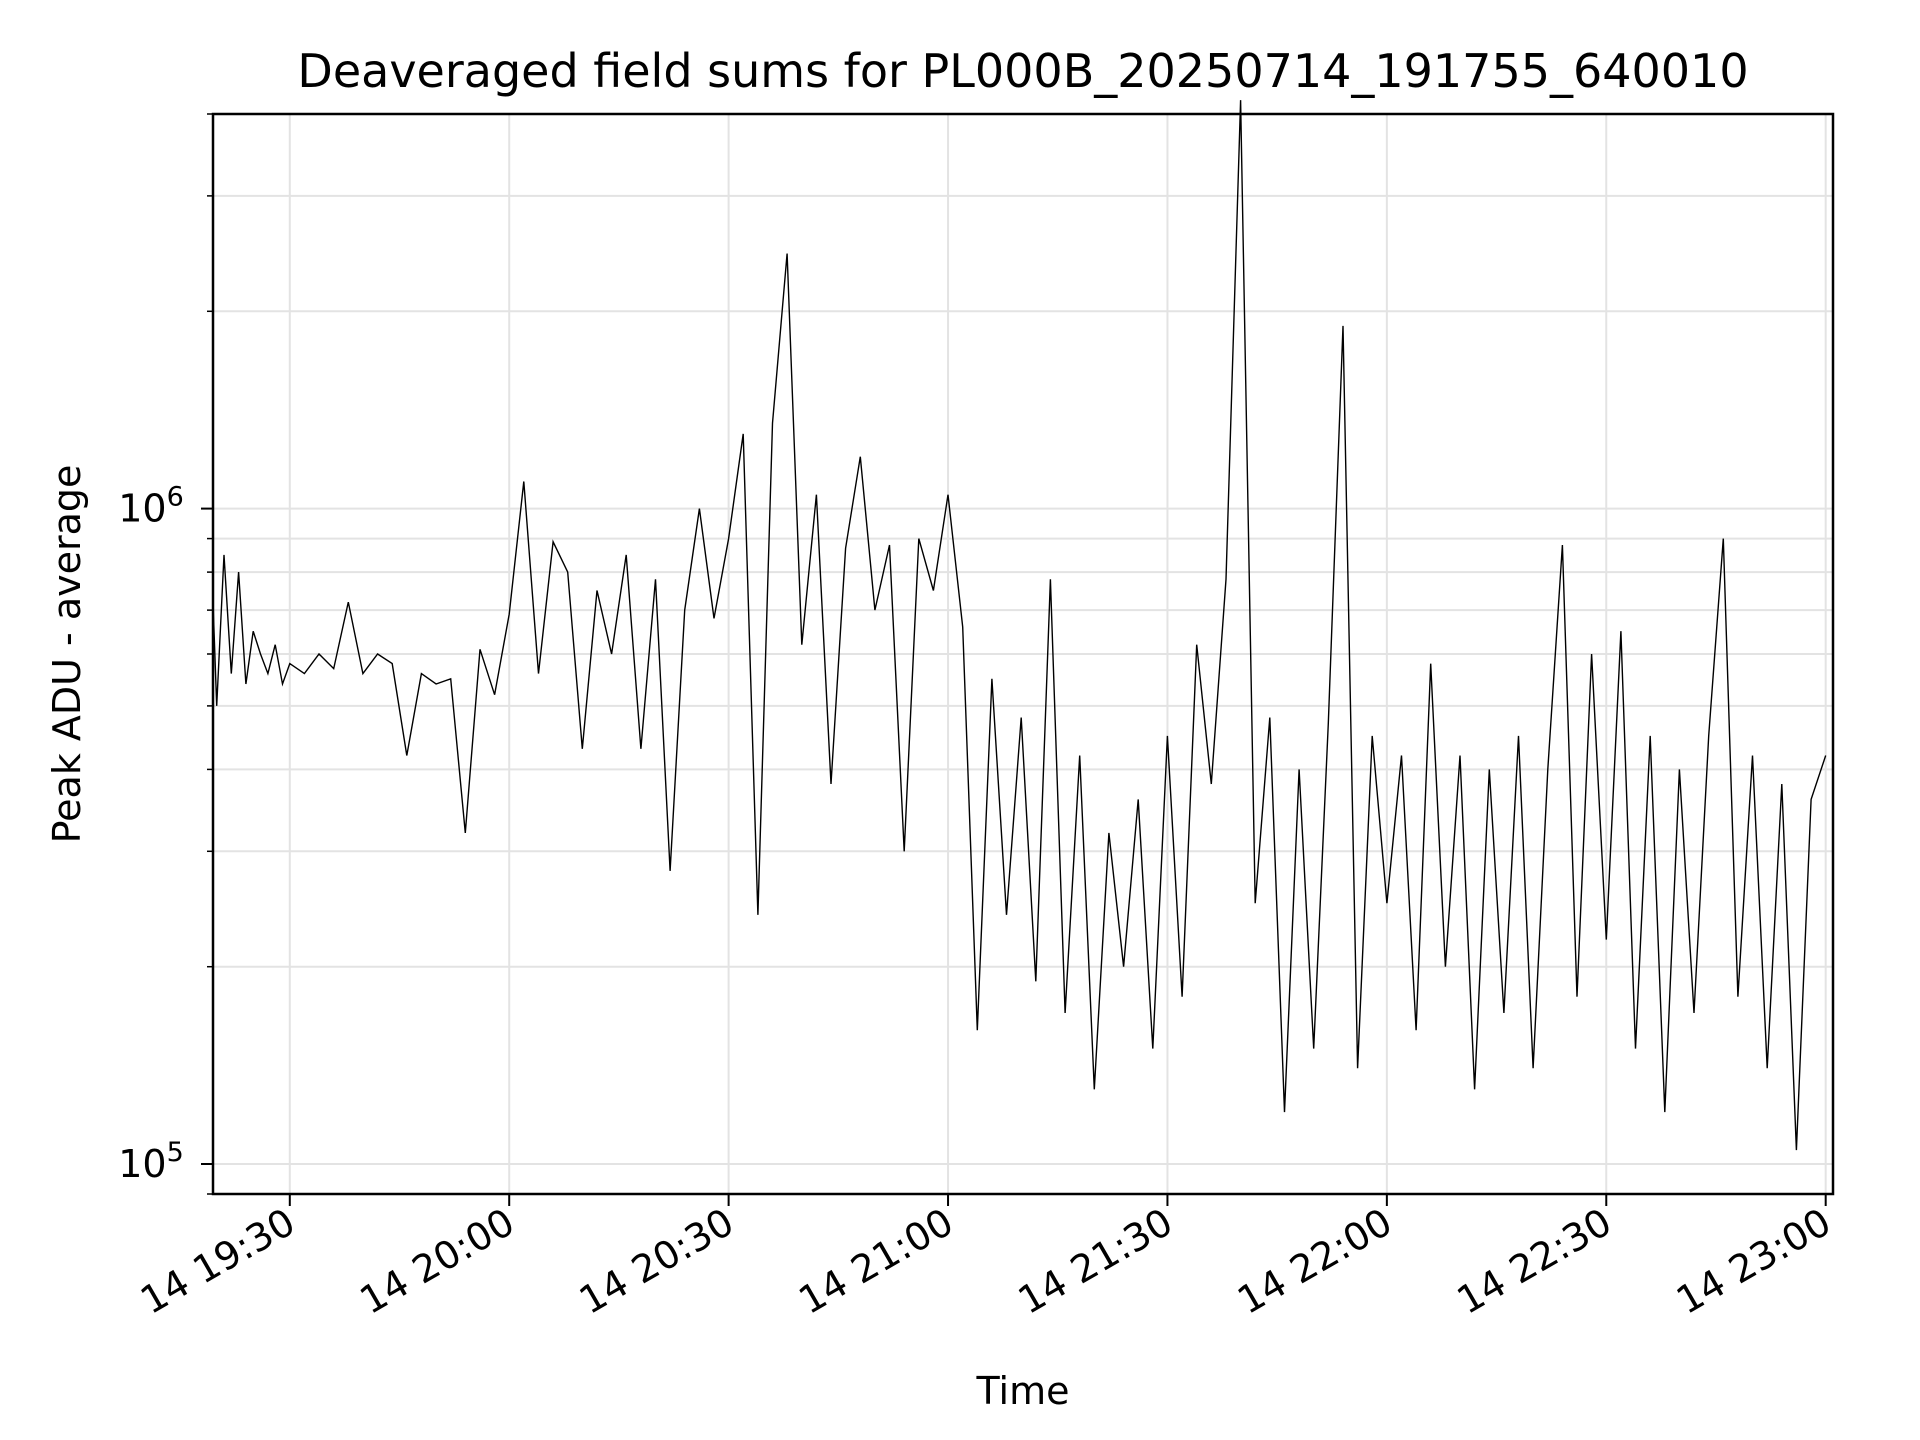 Image resolution: width=1920 pixels, height=1440 pixels. What do you see at coordinates (67, 654) in the screenshot?
I see `y-axis-label: Peak ADU - average` at bounding box center [67, 654].